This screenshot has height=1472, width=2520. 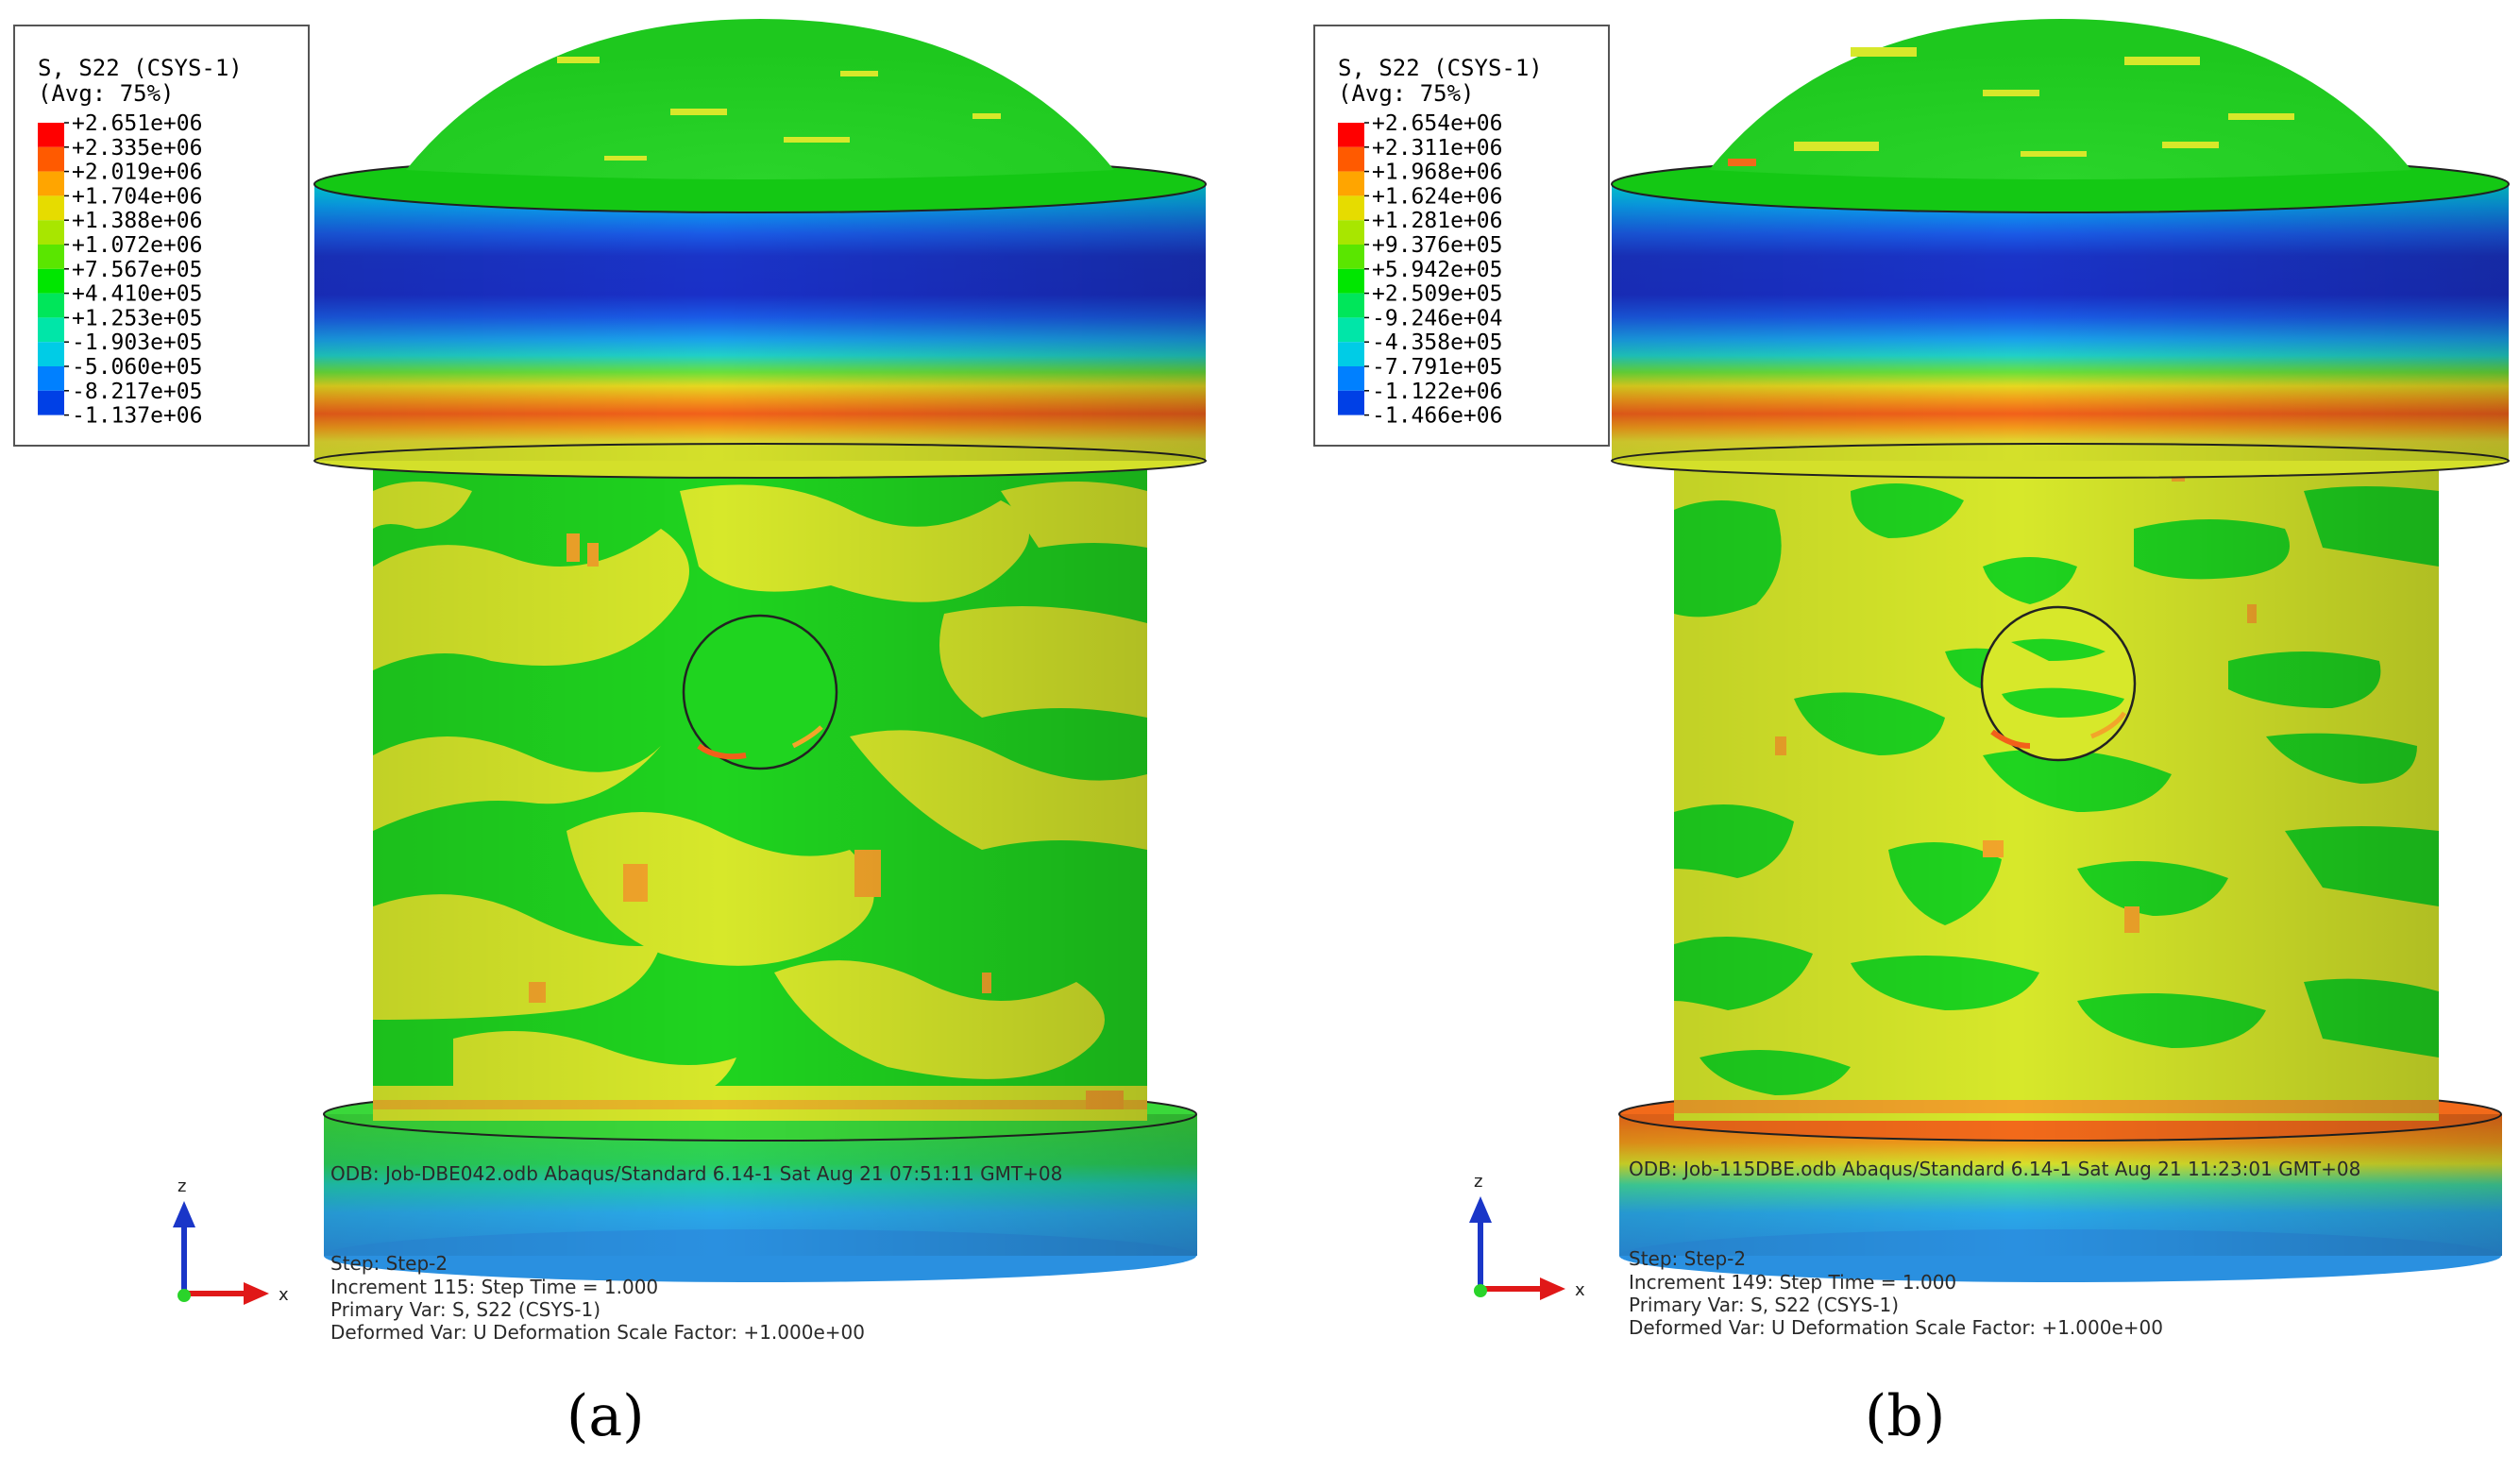 I want to click on legend-value: -5.060e+05, so click(x=137, y=367).